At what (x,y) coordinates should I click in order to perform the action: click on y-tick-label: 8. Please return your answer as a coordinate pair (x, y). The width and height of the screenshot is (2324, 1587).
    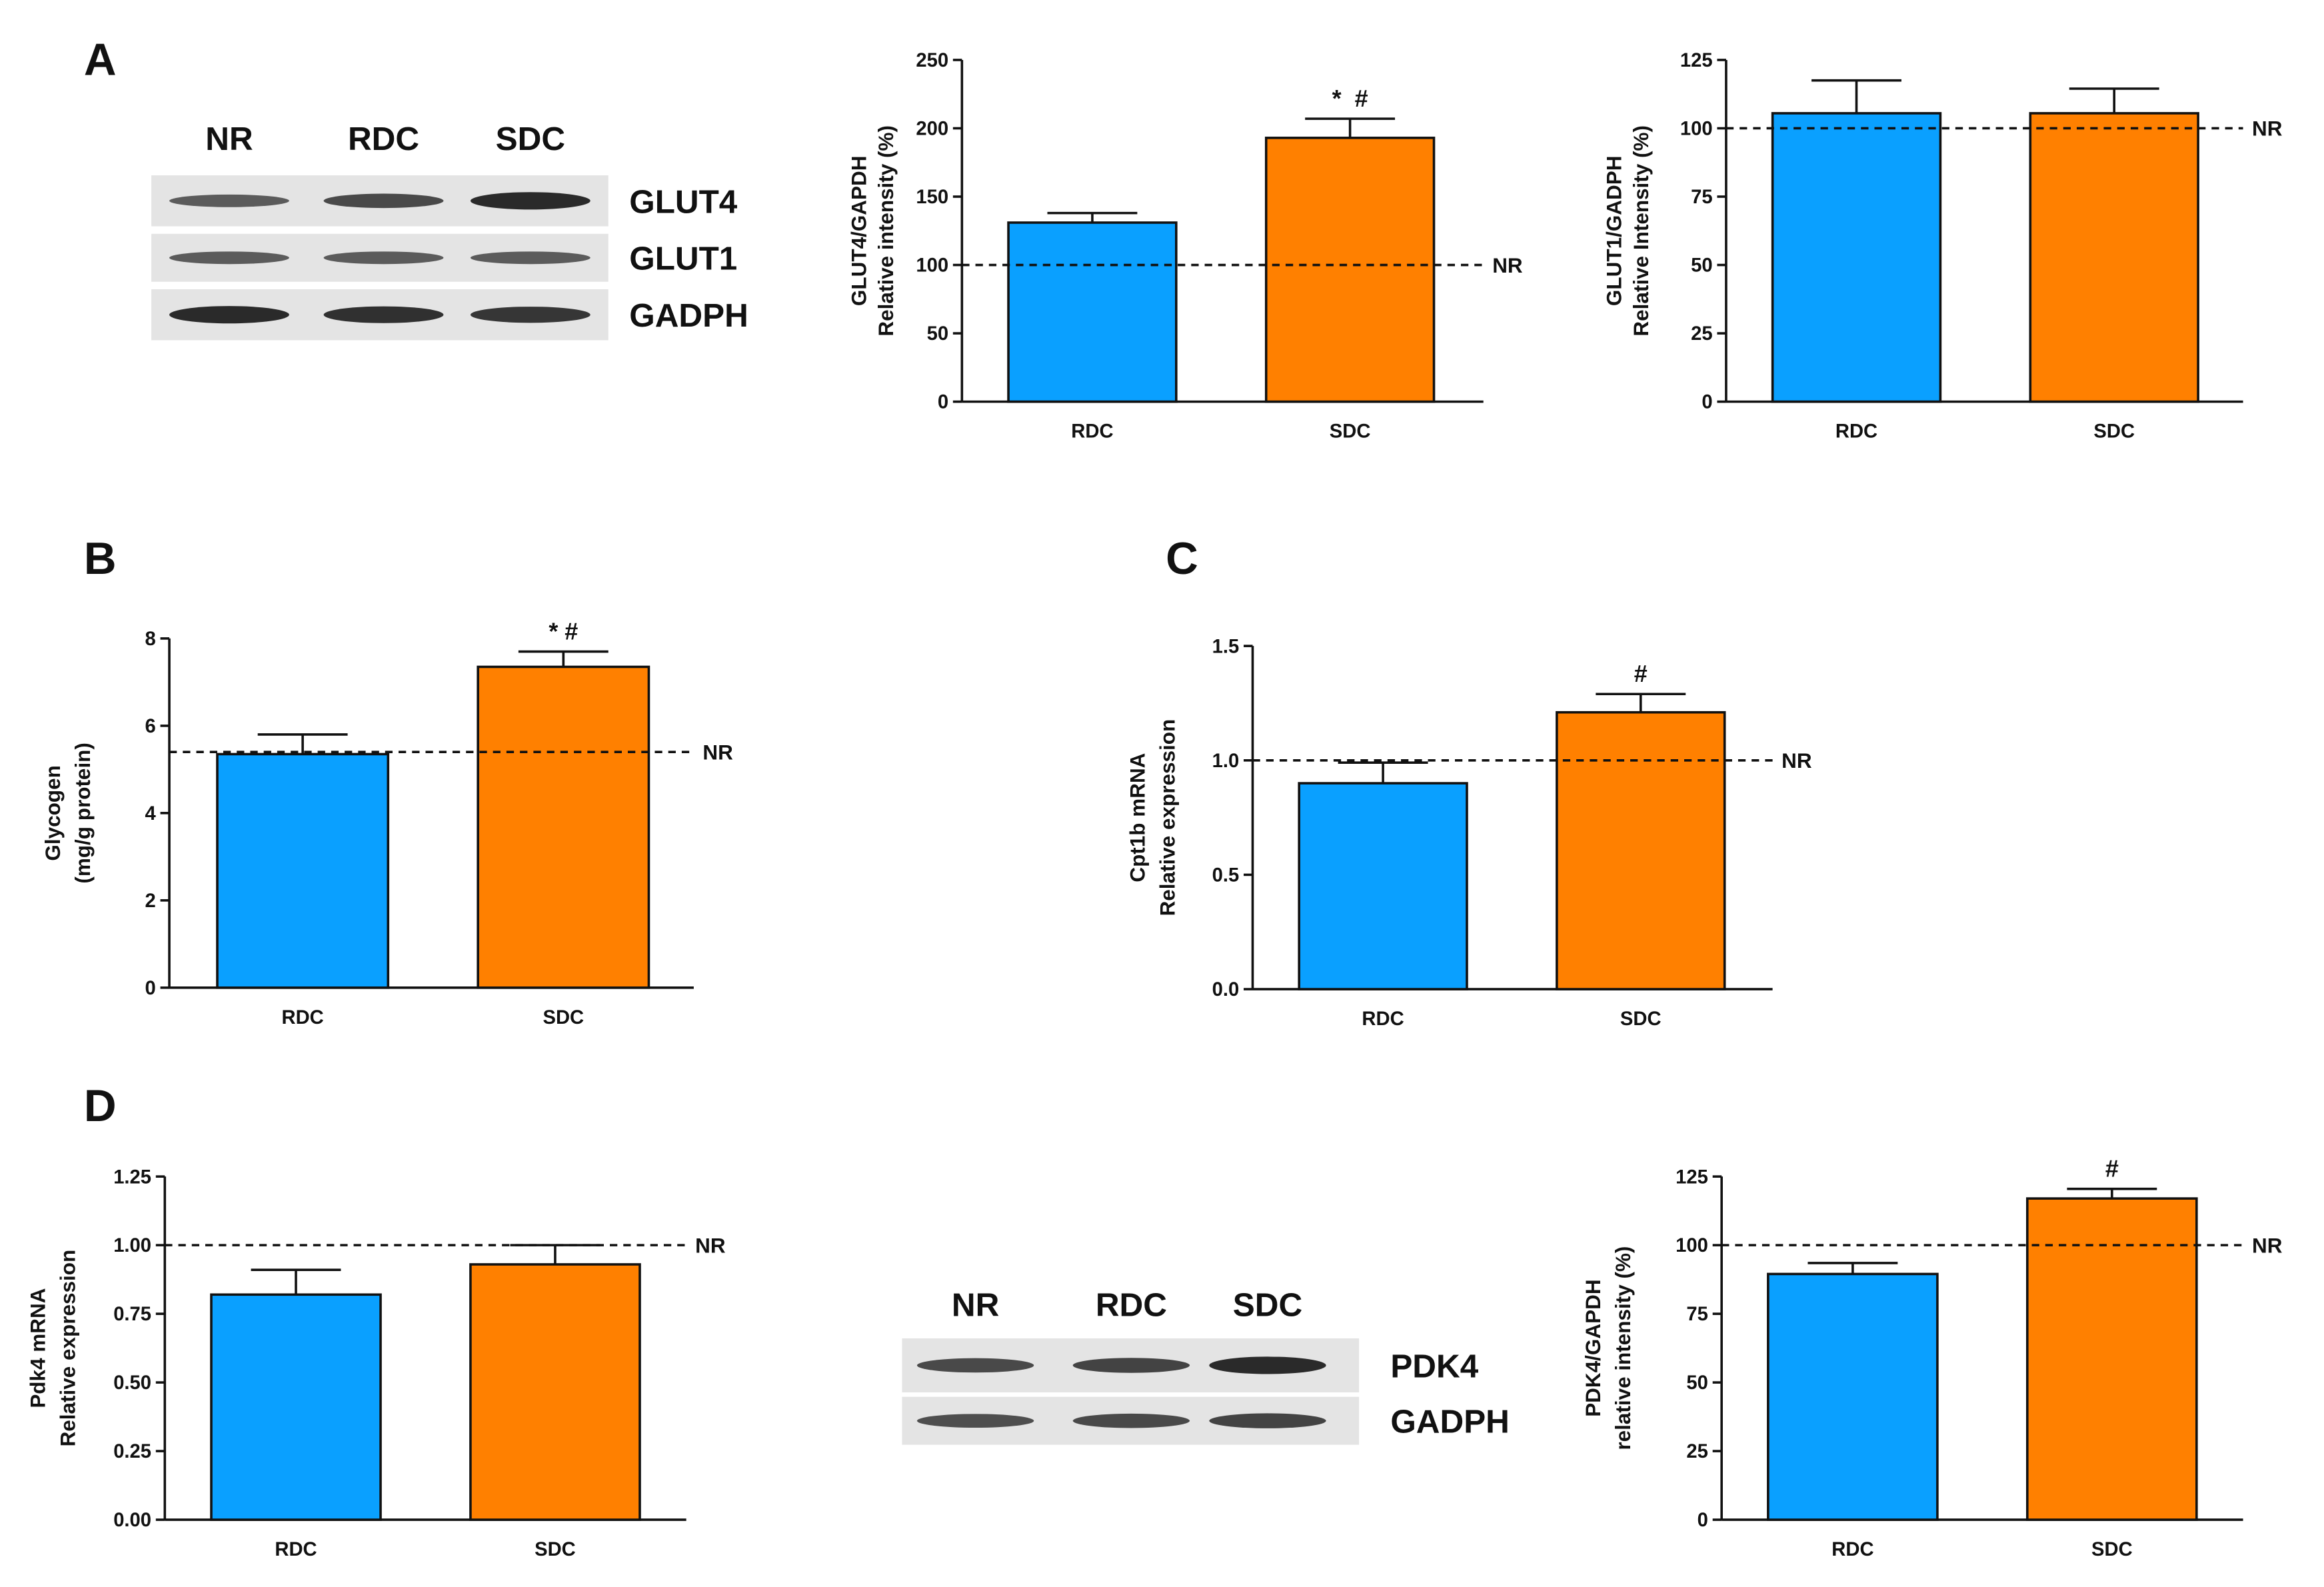
    Looking at the image, I should click on (150, 639).